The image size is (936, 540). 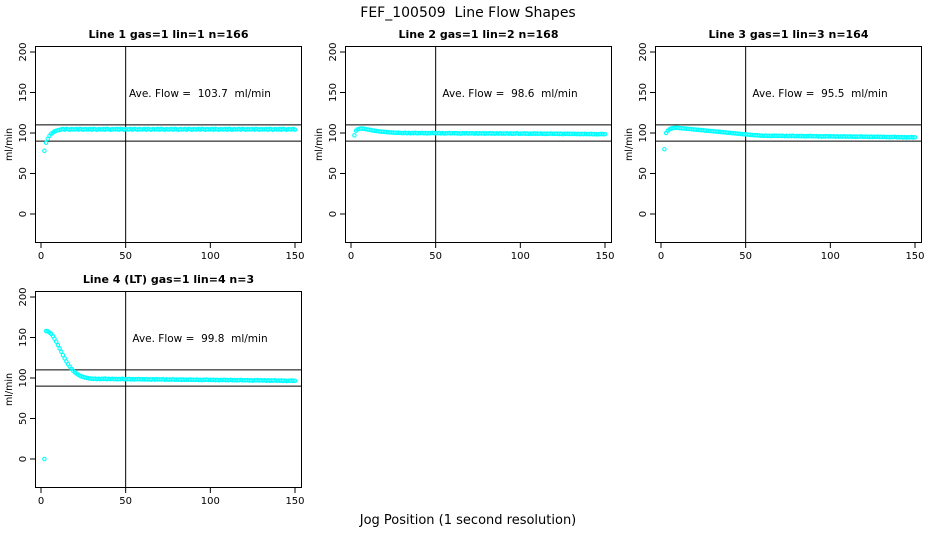 What do you see at coordinates (478, 34) in the screenshot?
I see `panel-title: Line 2 gas=1 lin=2 n=168` at bounding box center [478, 34].